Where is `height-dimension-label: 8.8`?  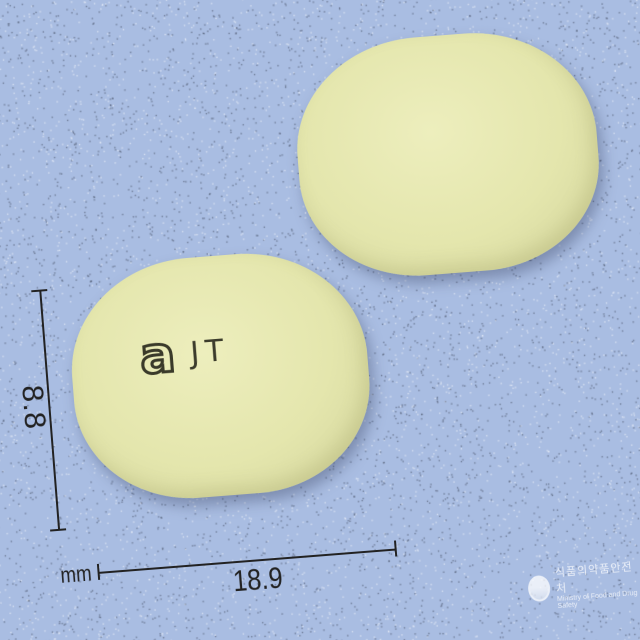
height-dimension-label: 8.8 is located at coordinates (33, 407).